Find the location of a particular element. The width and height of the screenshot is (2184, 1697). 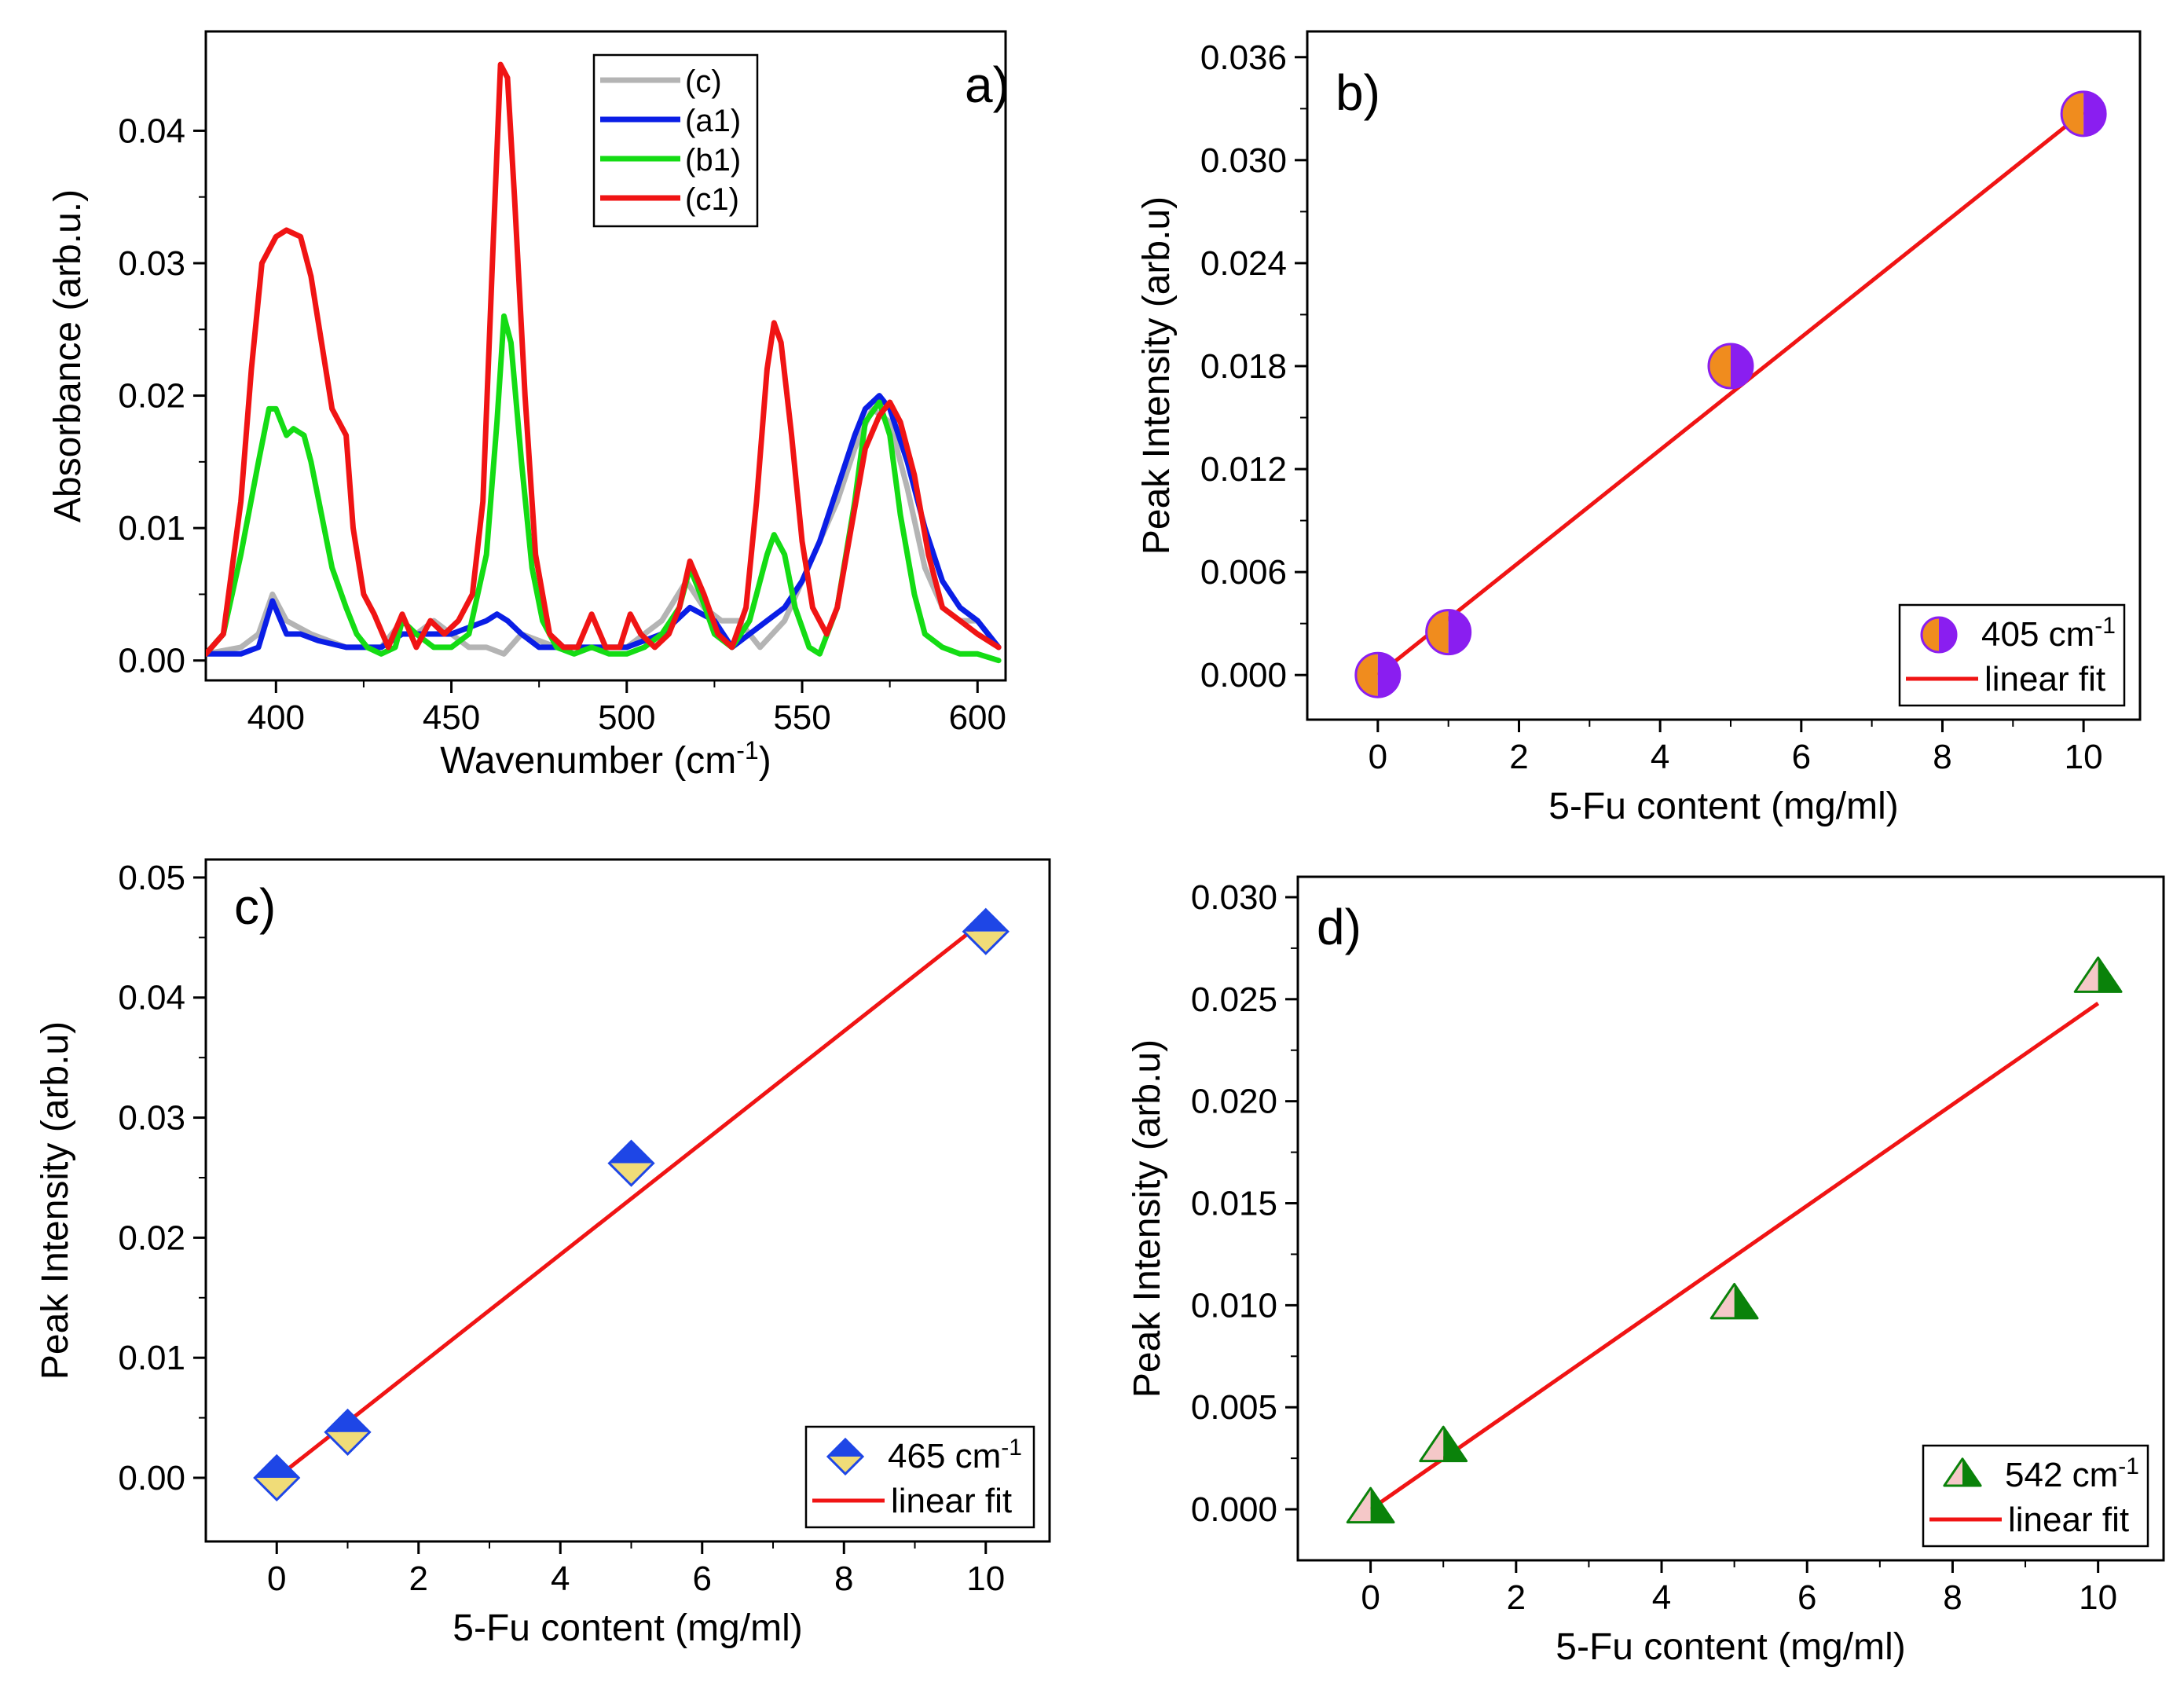

y-tick-label: 0.000 is located at coordinates (1243, 675).